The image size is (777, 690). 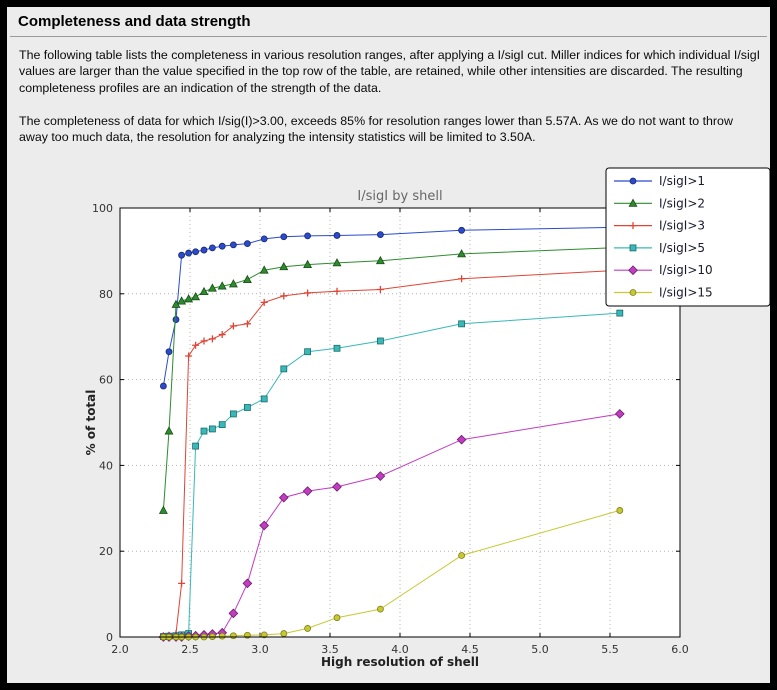 I want to click on legend-box, so click(x=687, y=237).